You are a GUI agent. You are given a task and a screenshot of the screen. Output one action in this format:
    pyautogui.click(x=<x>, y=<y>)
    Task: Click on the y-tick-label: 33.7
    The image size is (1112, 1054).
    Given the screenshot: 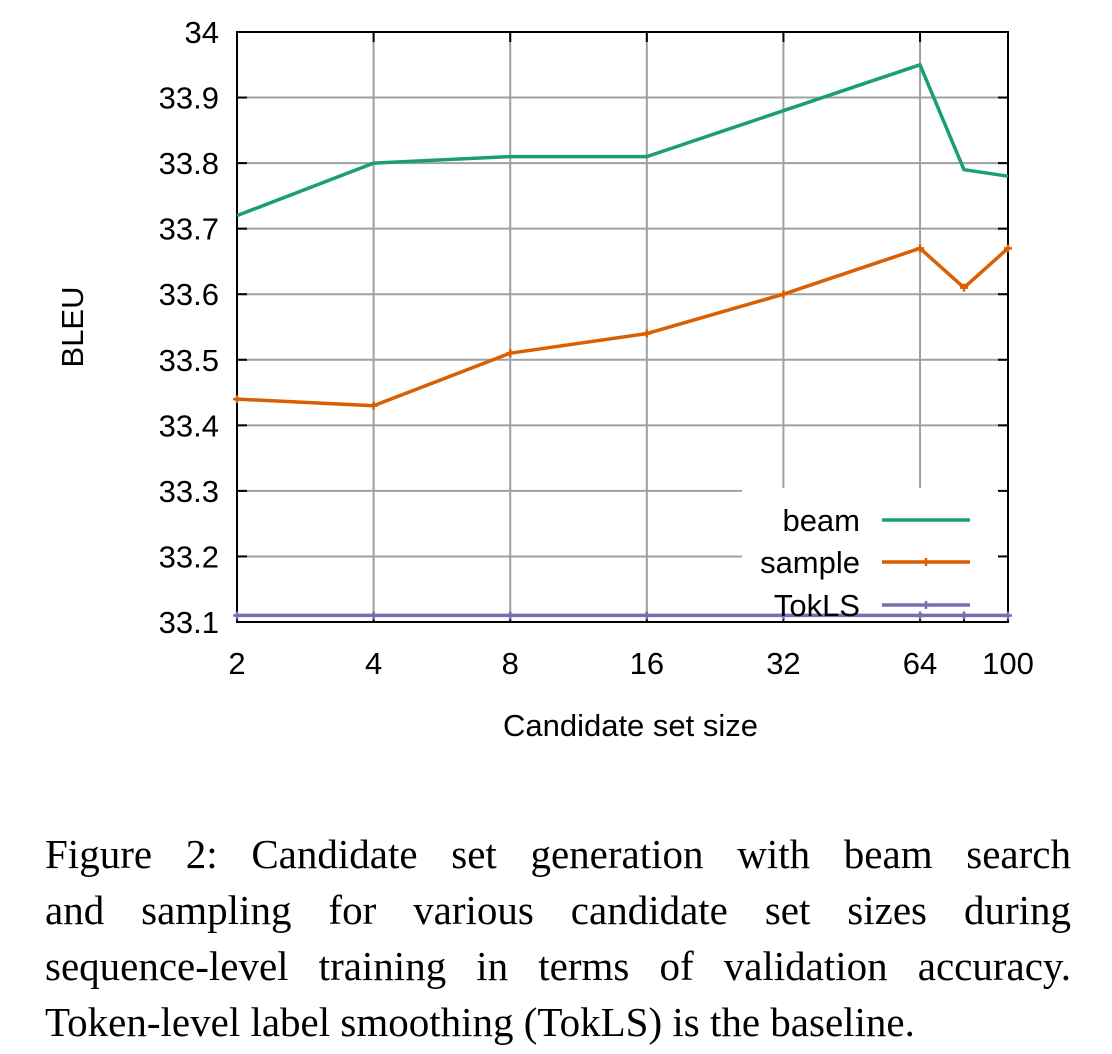 What is the action you would take?
    pyautogui.click(x=189, y=229)
    